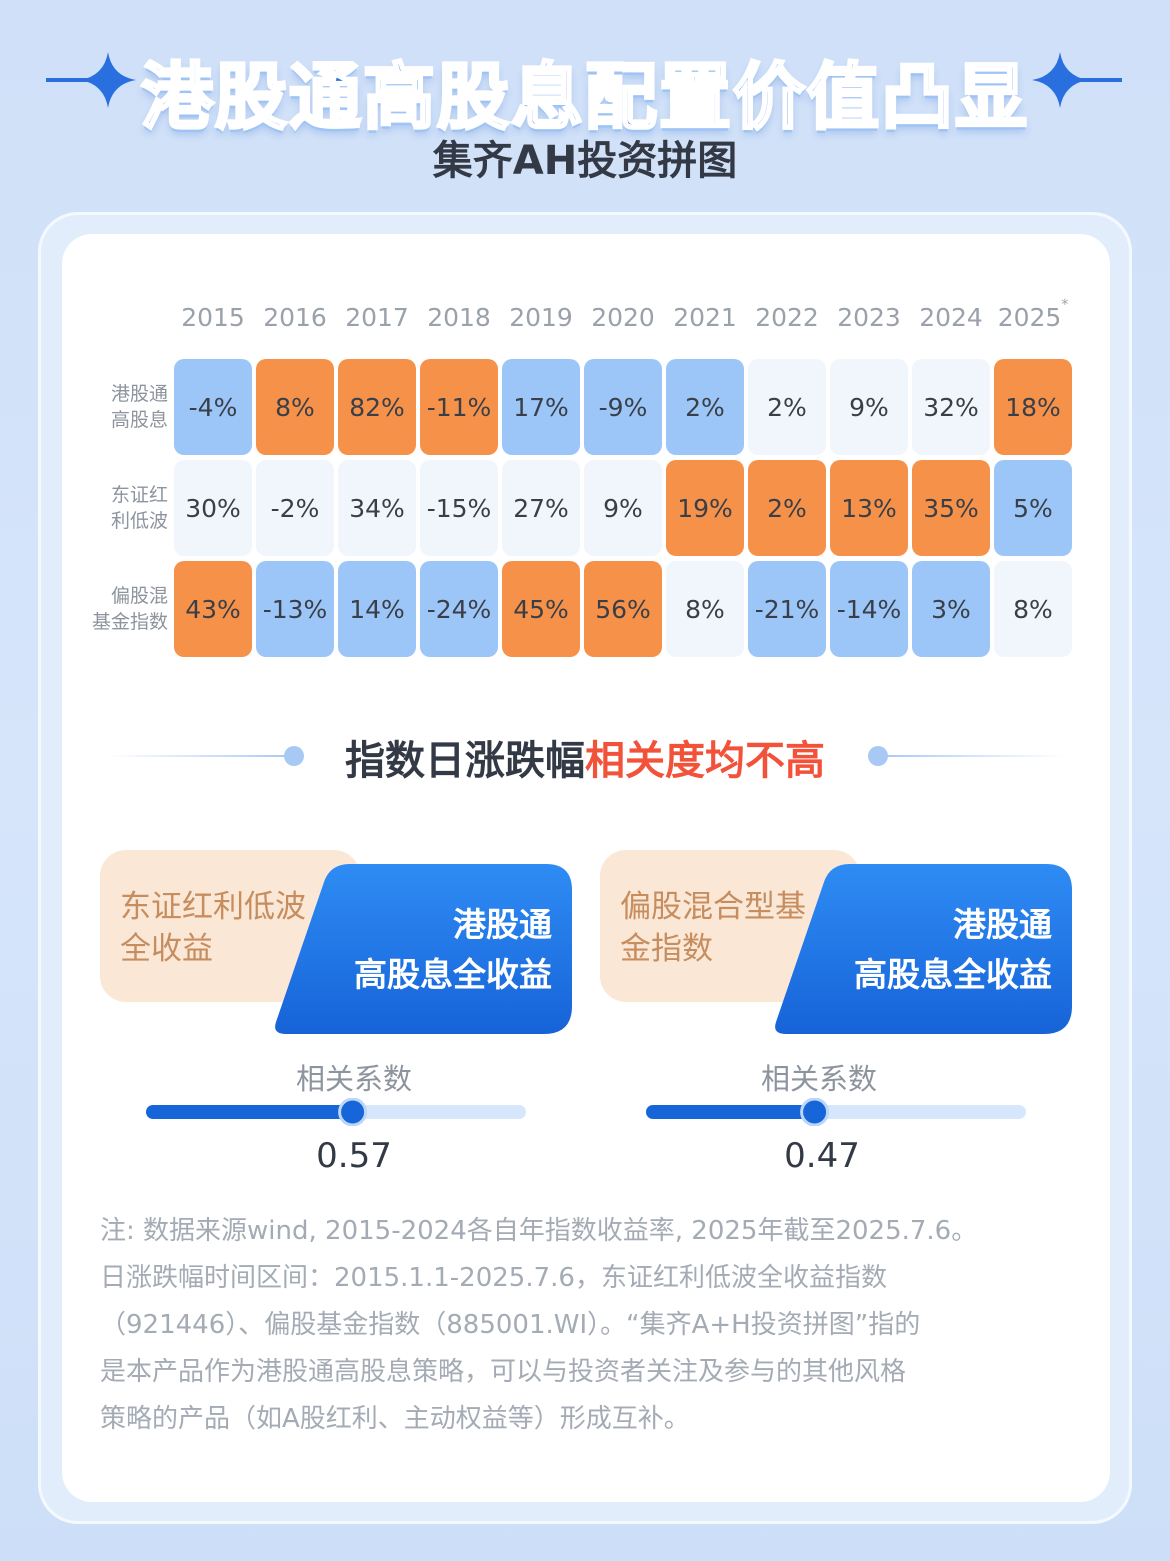 Image resolution: width=1170 pixels, height=1561 pixels. I want to click on return-cell: 32%, so click(951, 407).